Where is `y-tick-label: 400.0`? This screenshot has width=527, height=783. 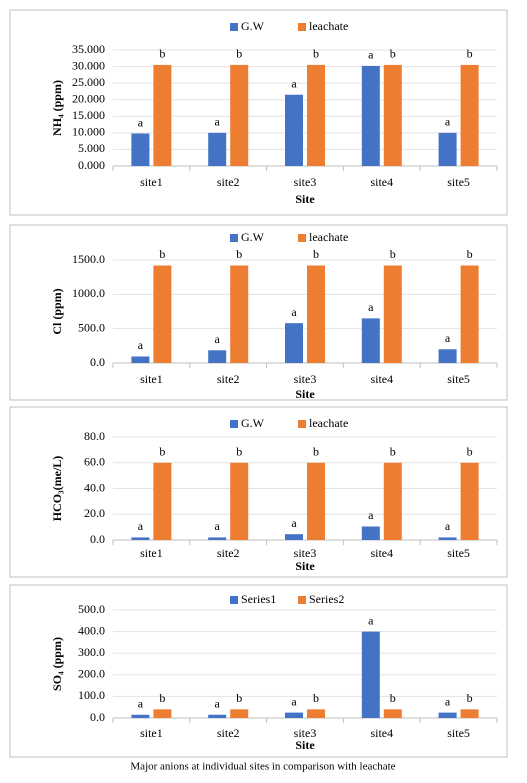 y-tick-label: 400.0 is located at coordinates (91, 630).